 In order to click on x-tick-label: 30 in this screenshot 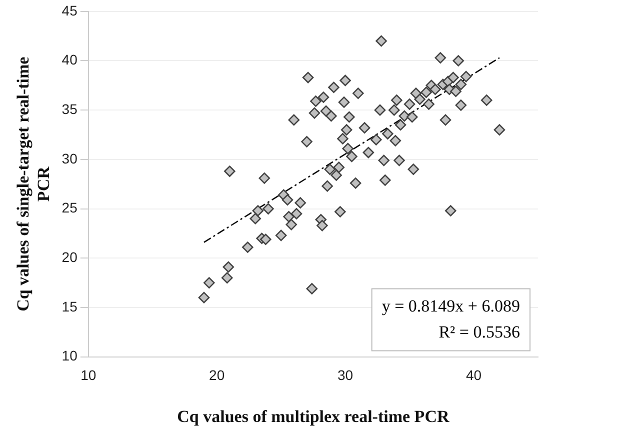, I will do `click(346, 375)`.